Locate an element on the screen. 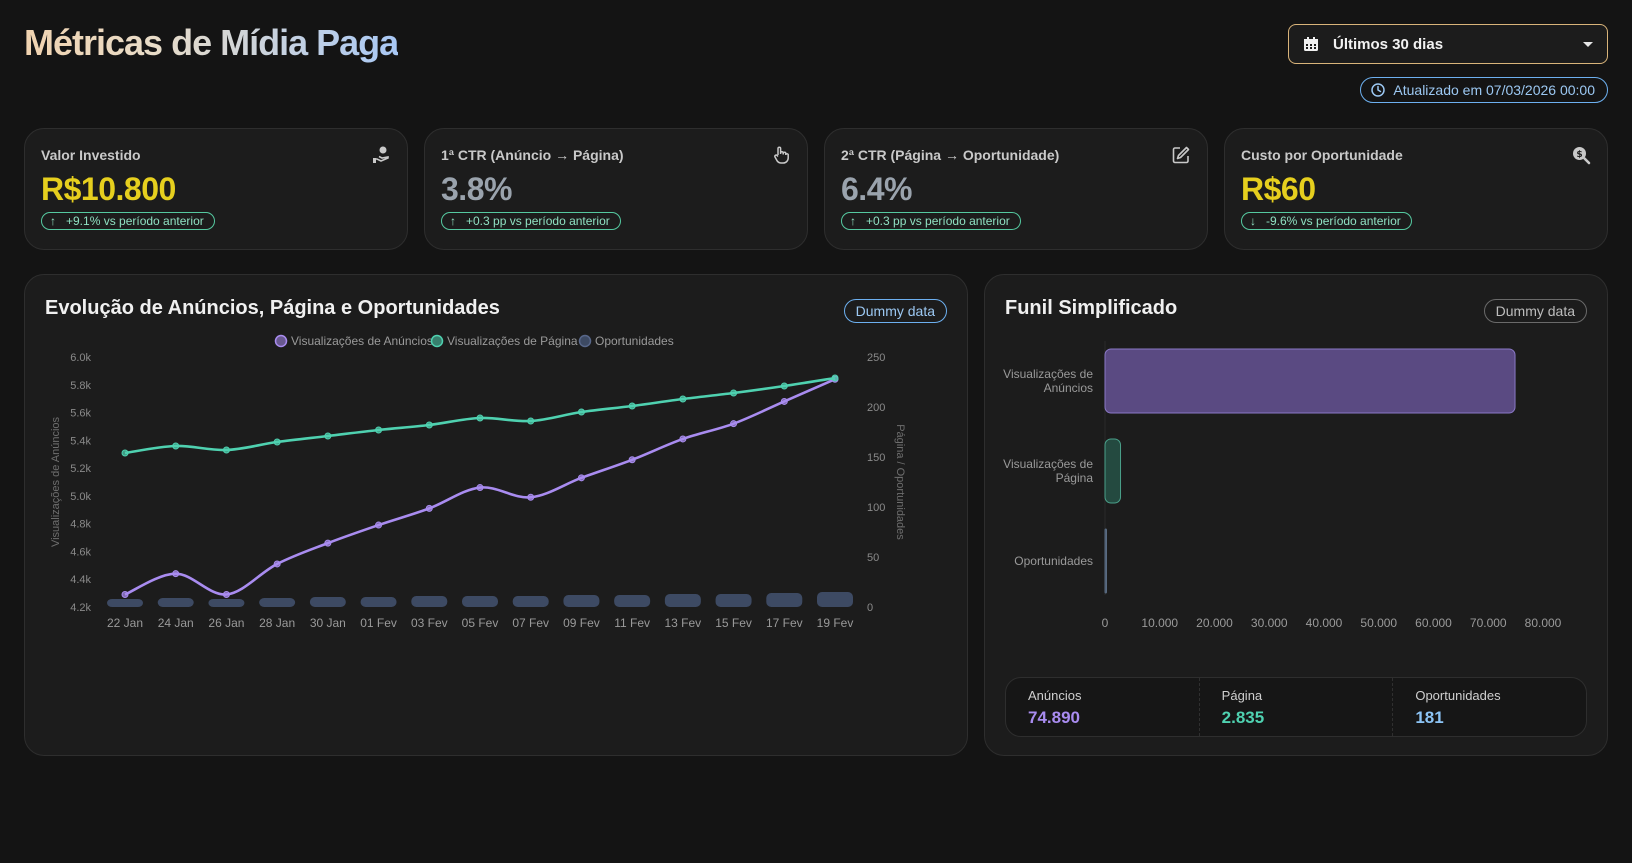 This screenshot has height=863, width=1632. calendar-icon is located at coordinates (1311, 44).